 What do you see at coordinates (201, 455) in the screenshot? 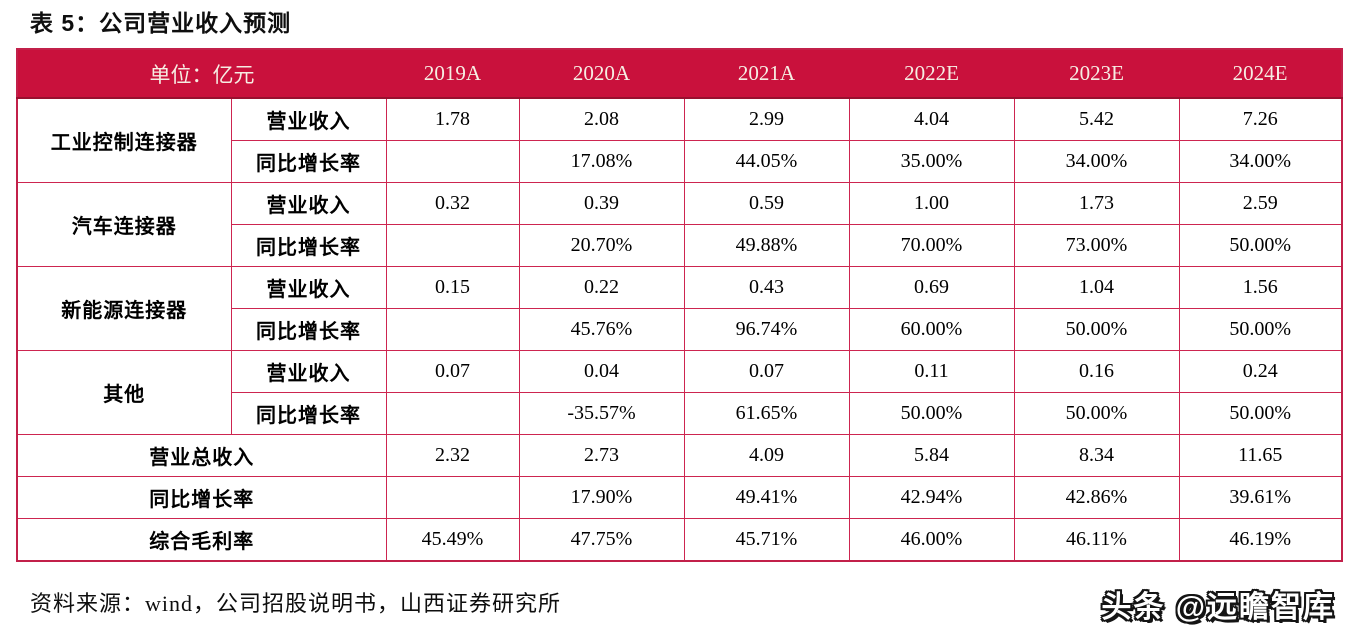
I see `summary-label-cell: 营业总收入` at bounding box center [201, 455].